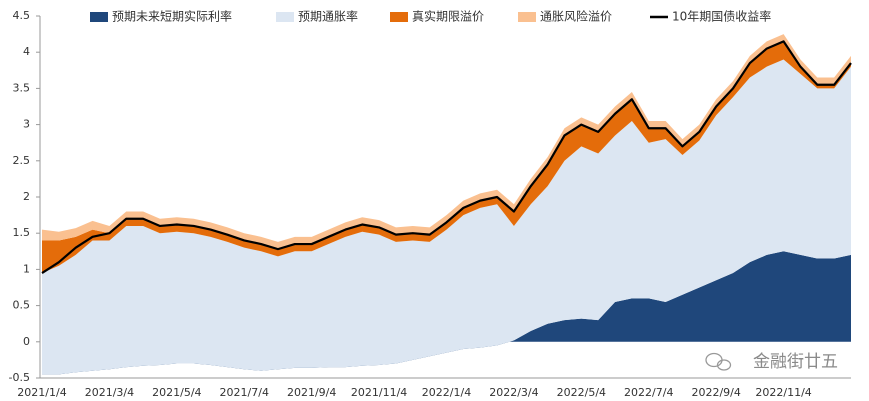 This screenshot has height=401, width=869. Describe the element at coordinates (22, 232) in the screenshot. I see `y-tick-label: 1.5` at that location.